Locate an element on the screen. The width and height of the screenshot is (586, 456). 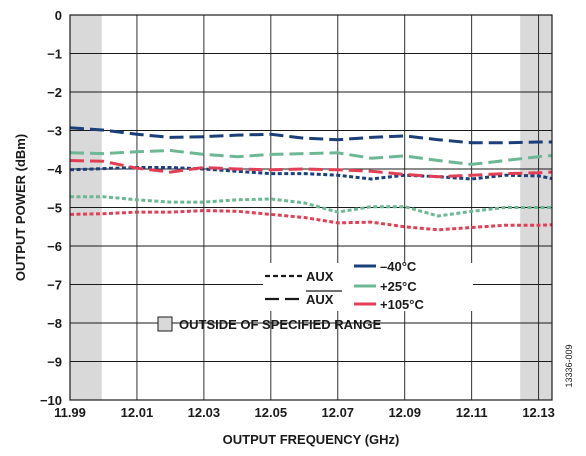
y-tick-label: −6 is located at coordinates (54, 246).